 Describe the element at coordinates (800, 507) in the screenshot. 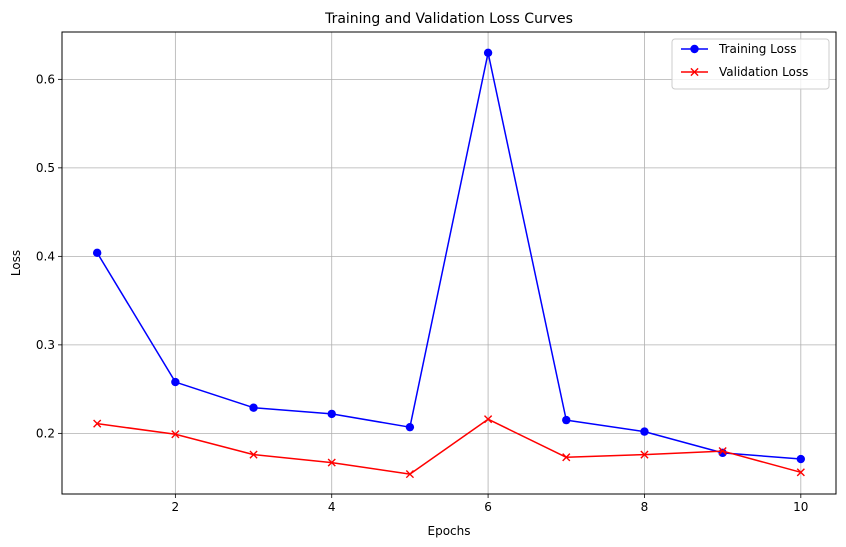

I see `x-tick-label: 10` at that location.